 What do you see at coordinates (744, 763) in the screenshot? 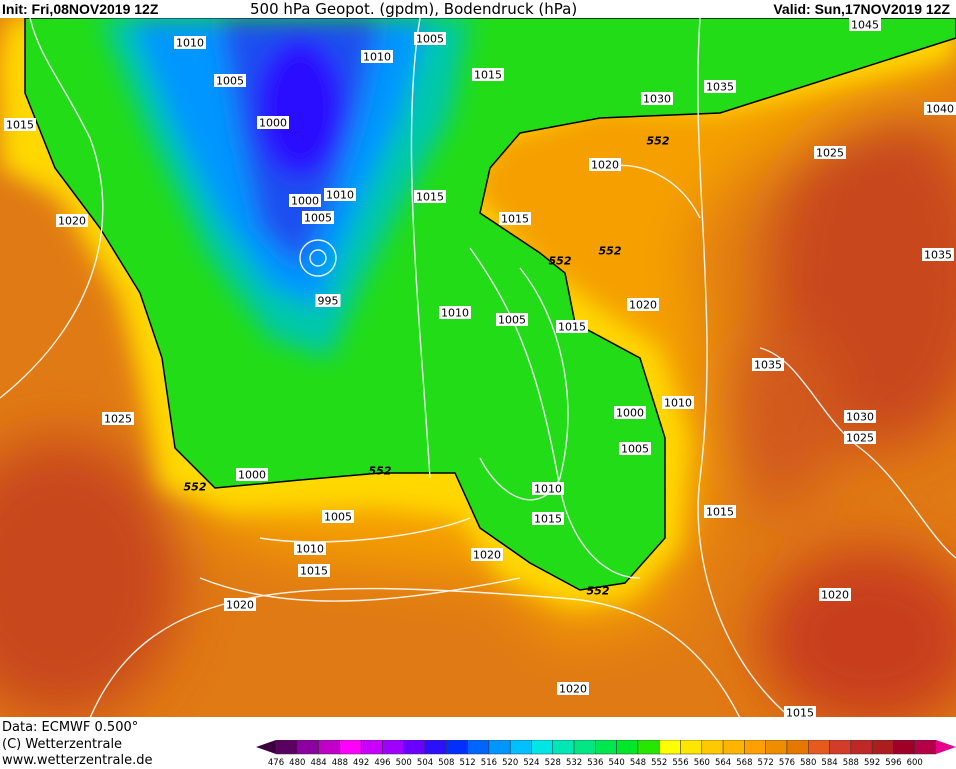
I see `colorbar-tick-label: 568` at bounding box center [744, 763].